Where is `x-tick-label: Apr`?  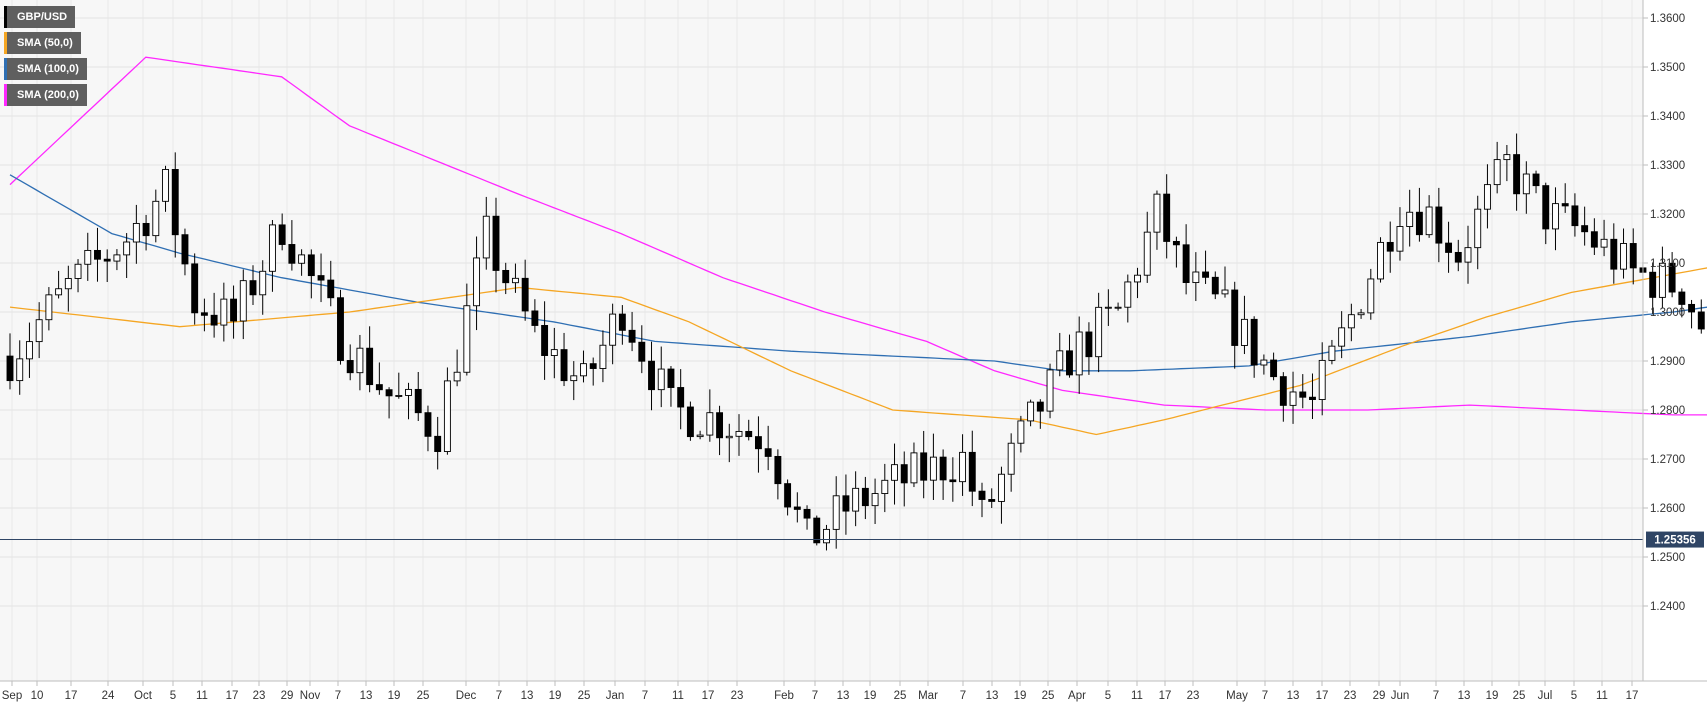 x-tick-label: Apr is located at coordinates (1077, 696).